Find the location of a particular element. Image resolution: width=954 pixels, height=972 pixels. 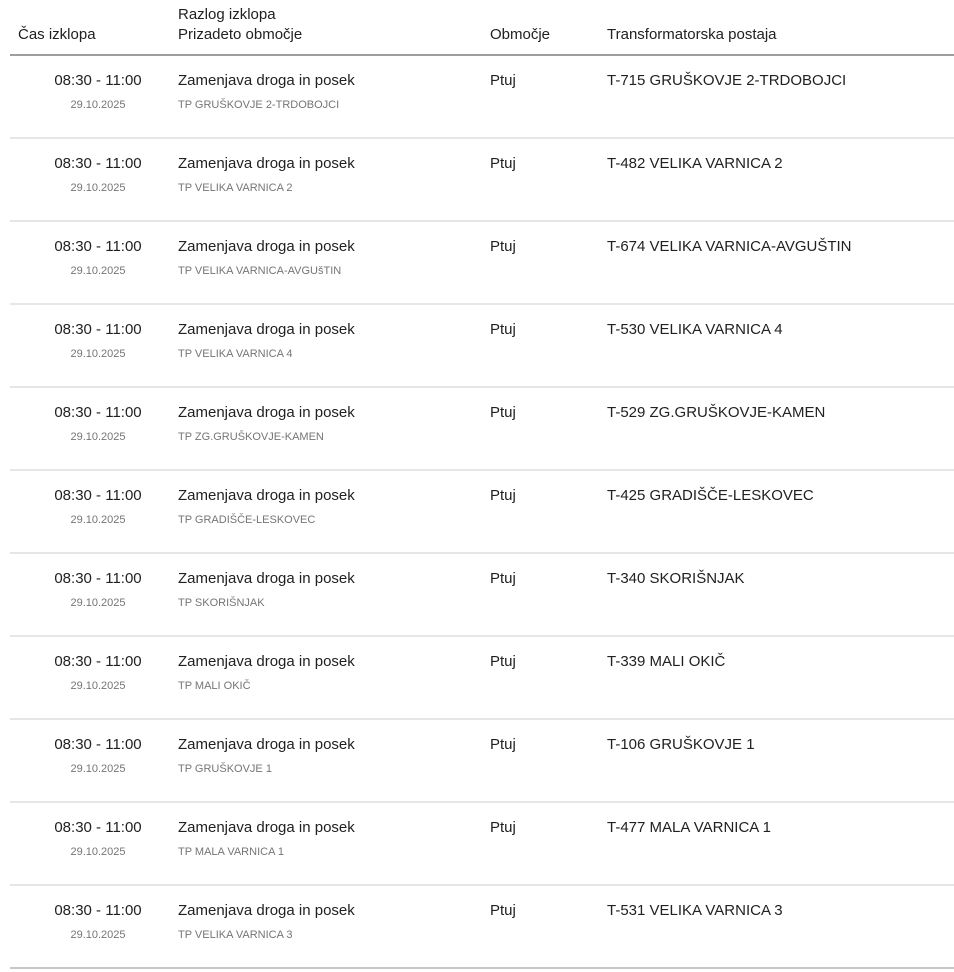

affected-area-tp: TP ZG.GRUŠKOVJE-KAMEN is located at coordinates (251, 437).